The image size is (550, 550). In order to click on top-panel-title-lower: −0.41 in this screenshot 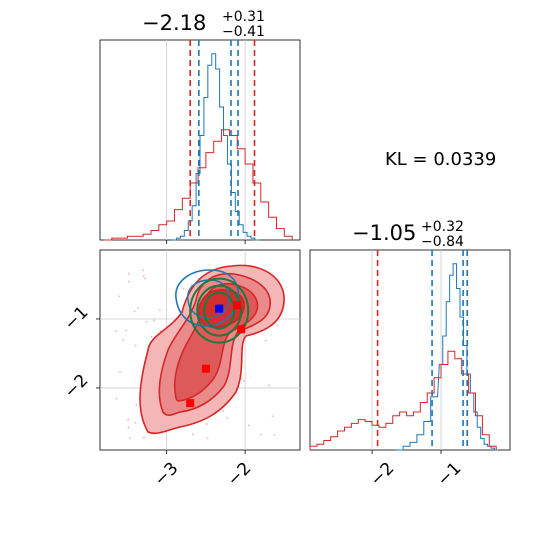, I will do `click(243, 32)`.